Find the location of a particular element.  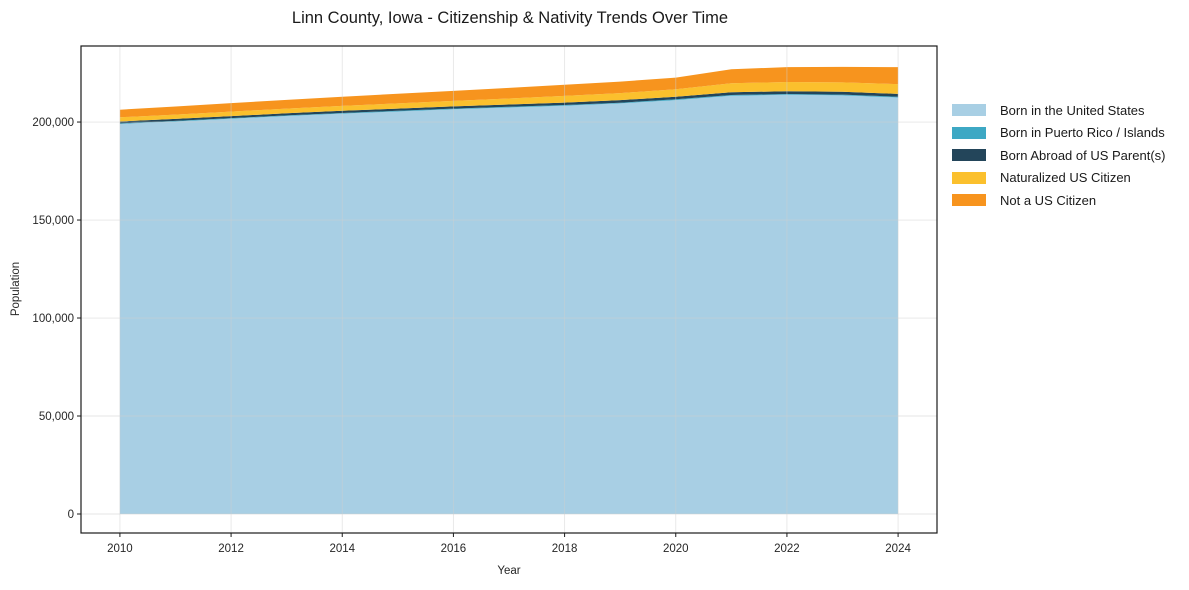

legend-item-4: Not a US Citizen is located at coordinates (1058, 200).